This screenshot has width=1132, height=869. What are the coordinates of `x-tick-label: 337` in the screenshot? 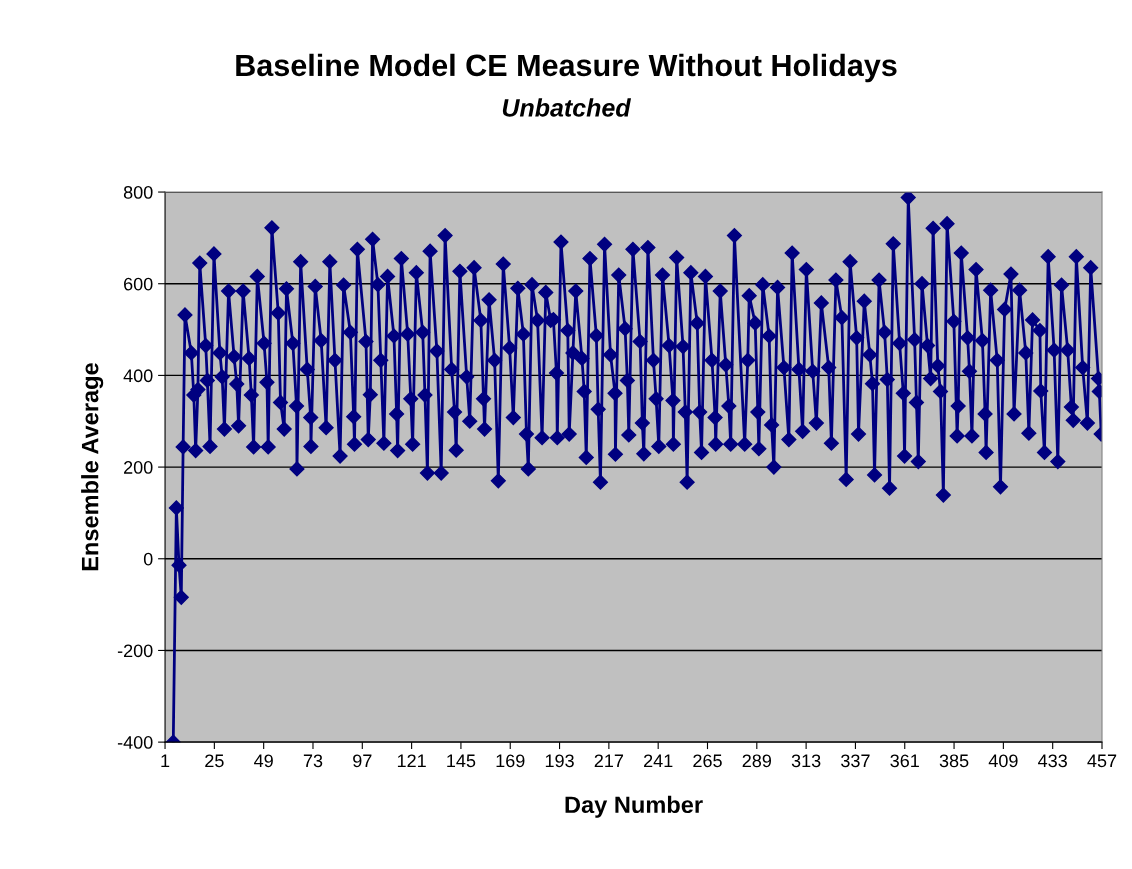 It's located at (855, 761).